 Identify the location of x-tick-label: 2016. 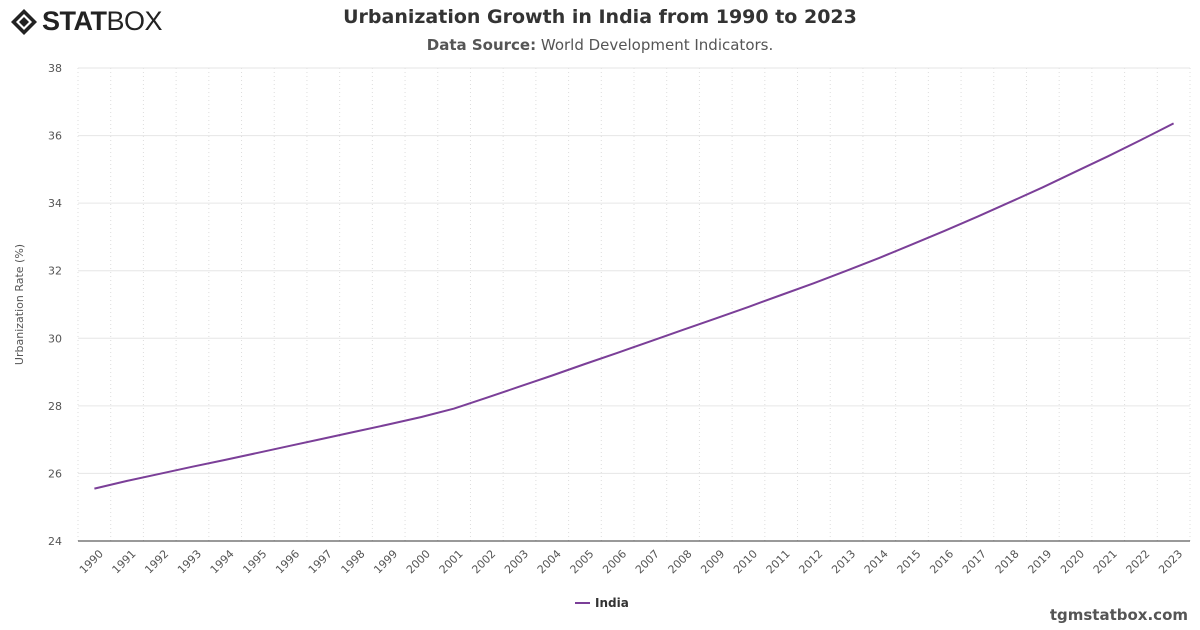
(941, 561).